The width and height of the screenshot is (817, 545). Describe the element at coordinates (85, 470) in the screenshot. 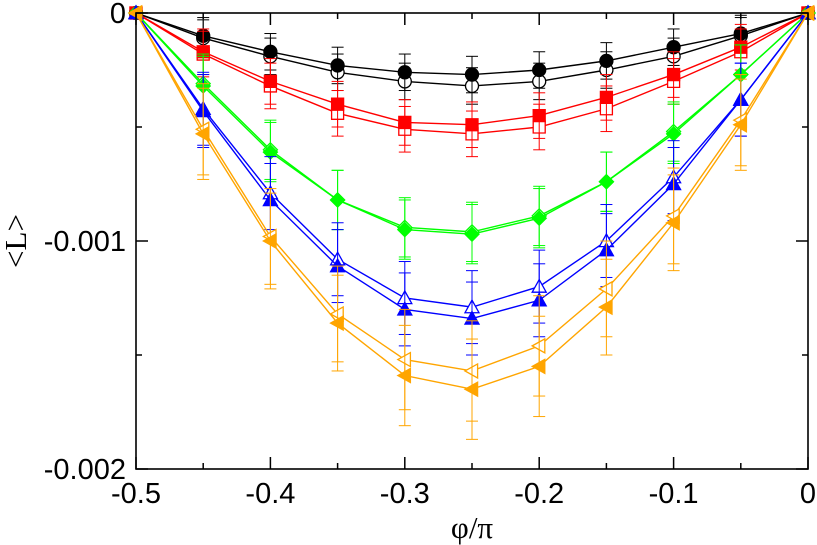

I see `y-tick-label: -0.002` at that location.